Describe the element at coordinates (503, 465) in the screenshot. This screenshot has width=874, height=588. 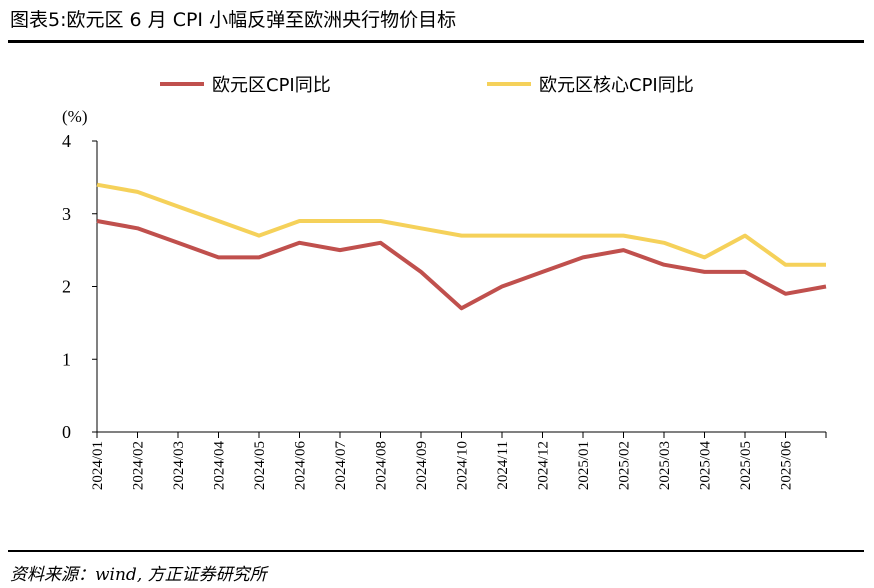
I see `x-tick-label: 2024/11` at that location.